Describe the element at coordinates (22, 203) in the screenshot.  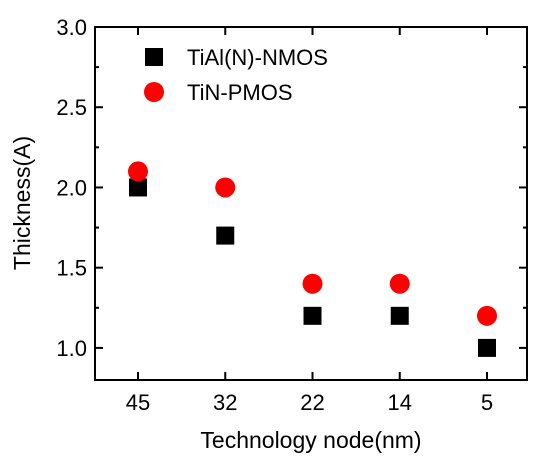
I see `y-axis-title: Thickness(A)` at that location.